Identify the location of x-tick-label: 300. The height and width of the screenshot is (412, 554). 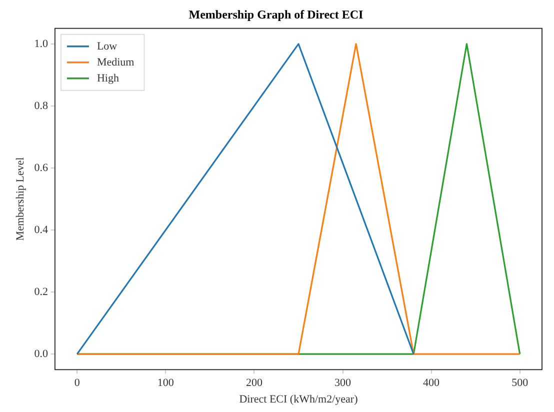
(343, 383).